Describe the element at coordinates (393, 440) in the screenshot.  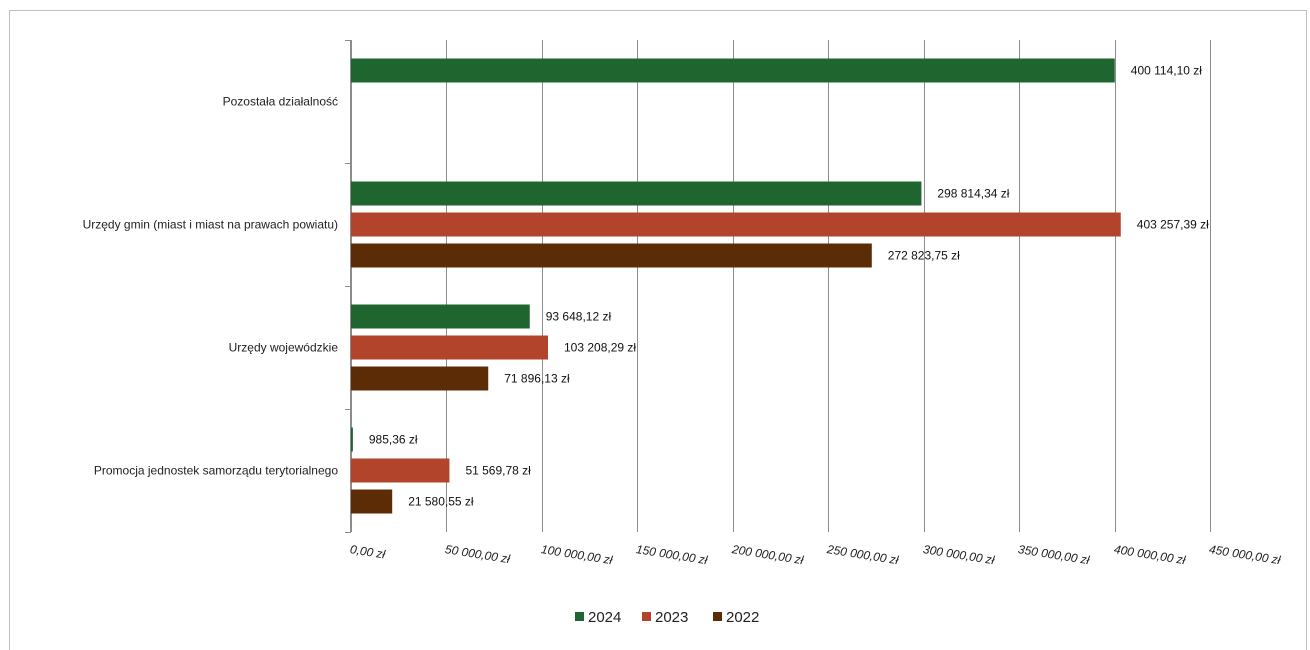
I see `value-label: 985,36 zł` at that location.